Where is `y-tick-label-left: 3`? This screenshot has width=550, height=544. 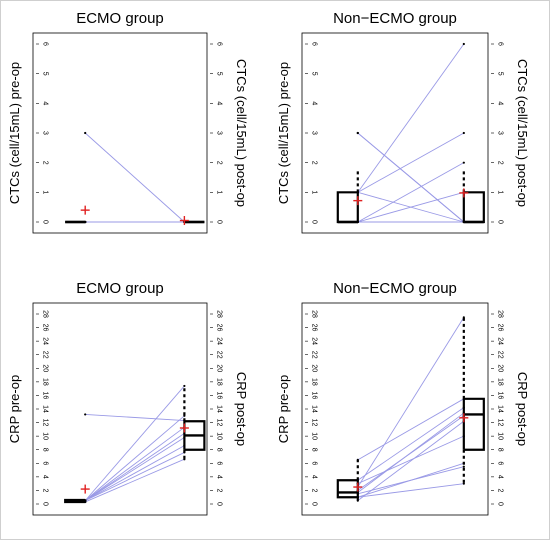
y-tick-label-left: 3 is located at coordinates (314, 133).